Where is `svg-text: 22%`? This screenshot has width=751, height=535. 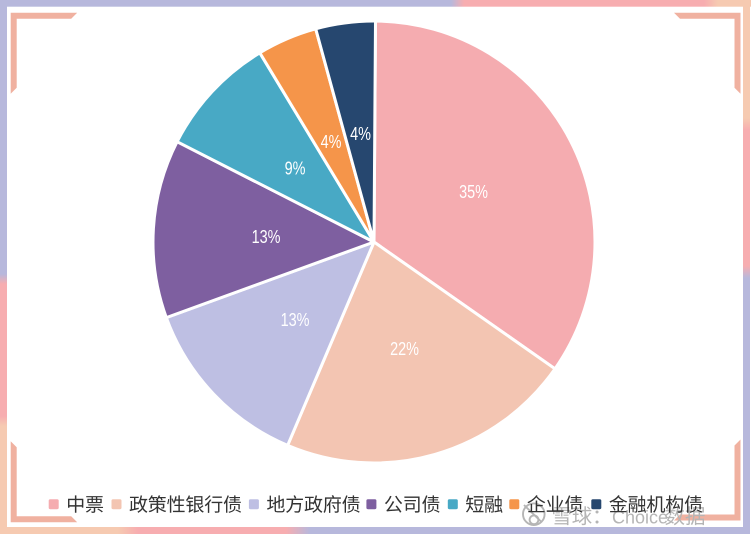 svg-text: 22% is located at coordinates (404, 348).